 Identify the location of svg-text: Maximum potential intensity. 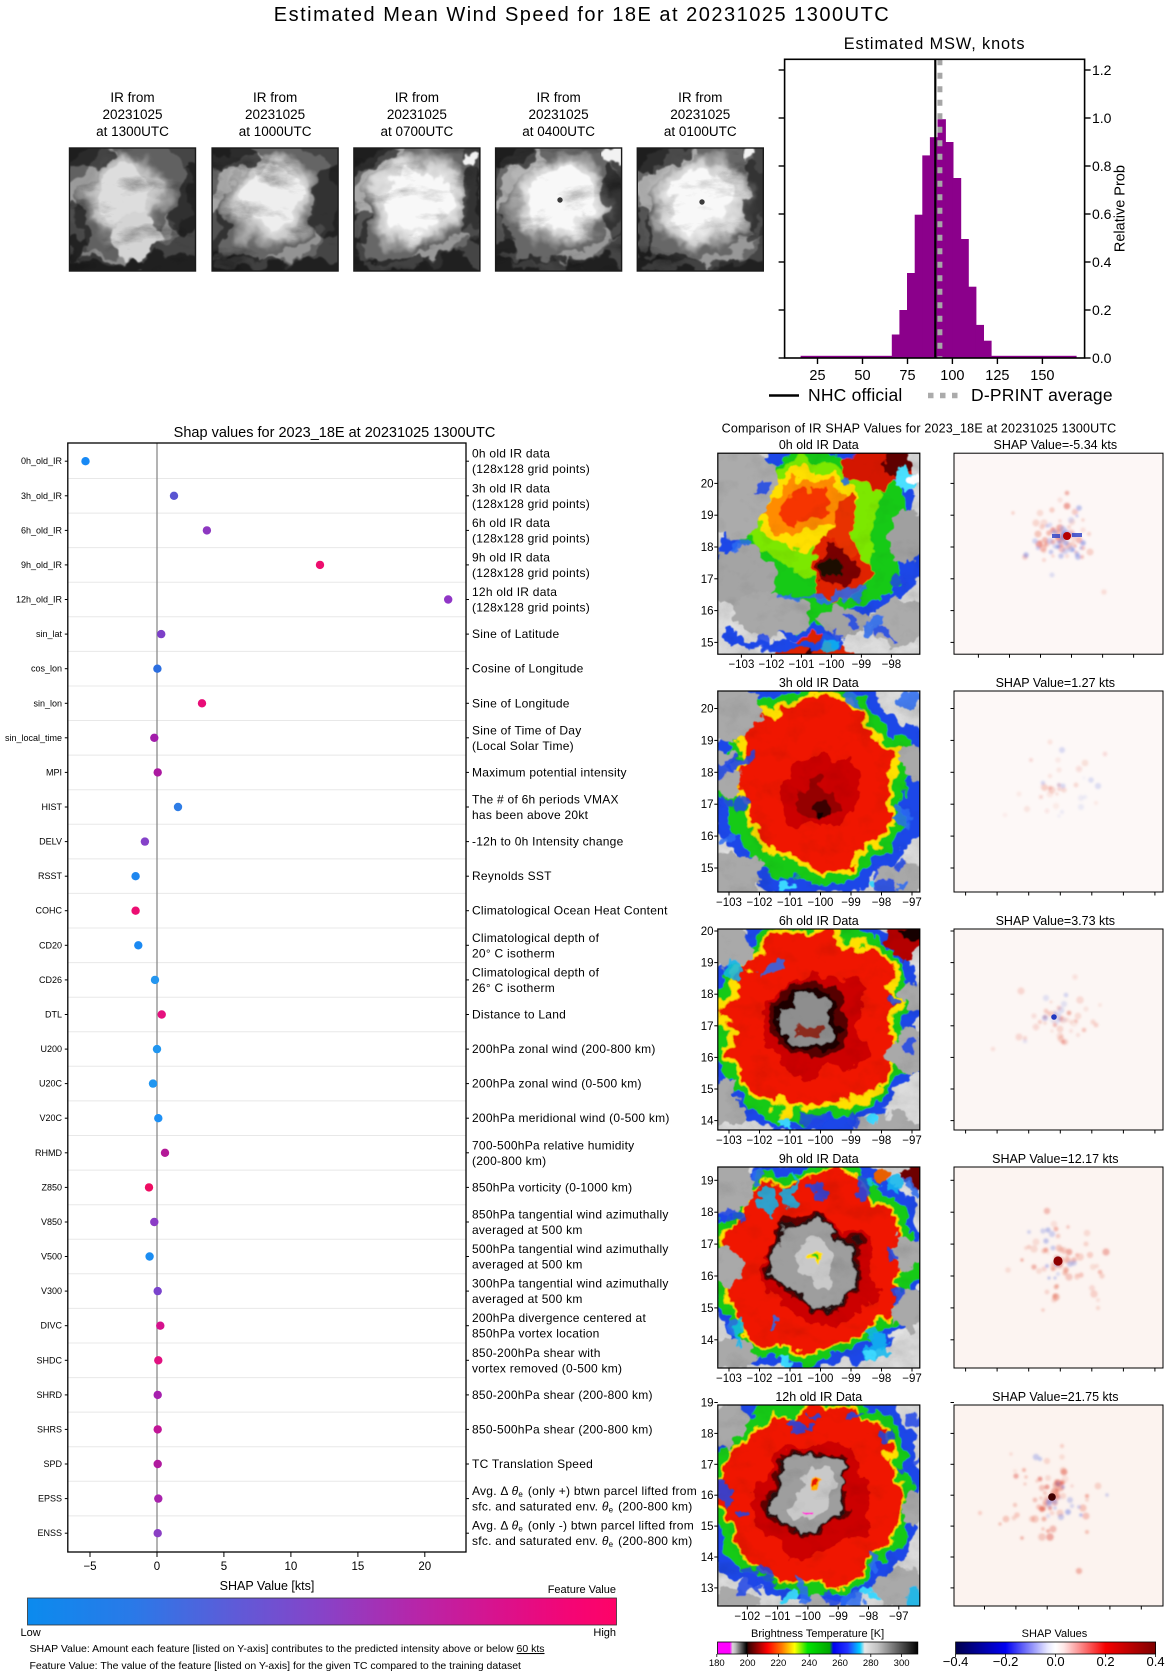
(549, 772).